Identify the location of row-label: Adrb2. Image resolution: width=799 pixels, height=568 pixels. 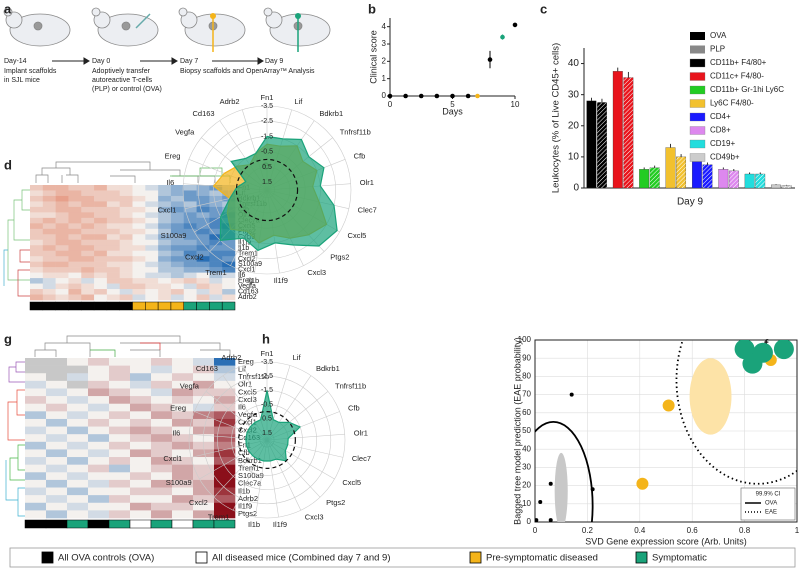
(248, 498).